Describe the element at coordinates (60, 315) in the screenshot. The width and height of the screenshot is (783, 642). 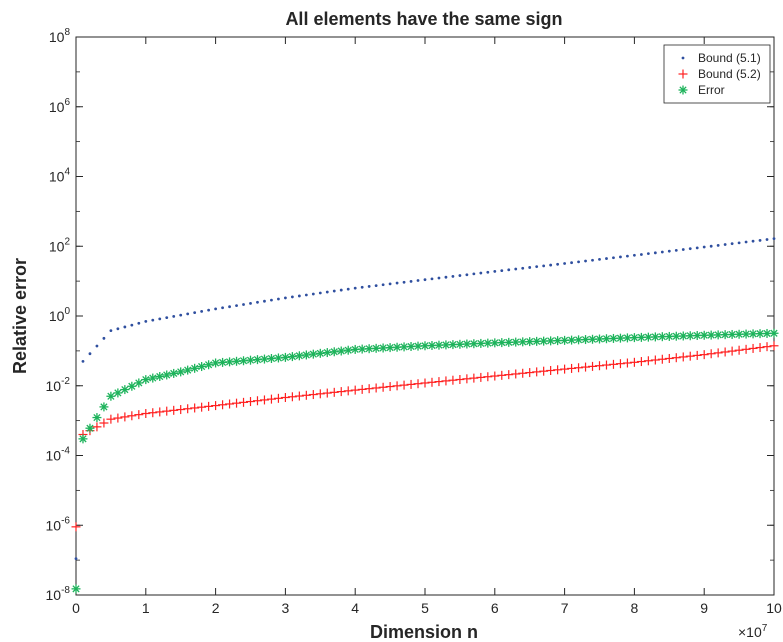
I see `y-tick-label: 10⁰` at that location.